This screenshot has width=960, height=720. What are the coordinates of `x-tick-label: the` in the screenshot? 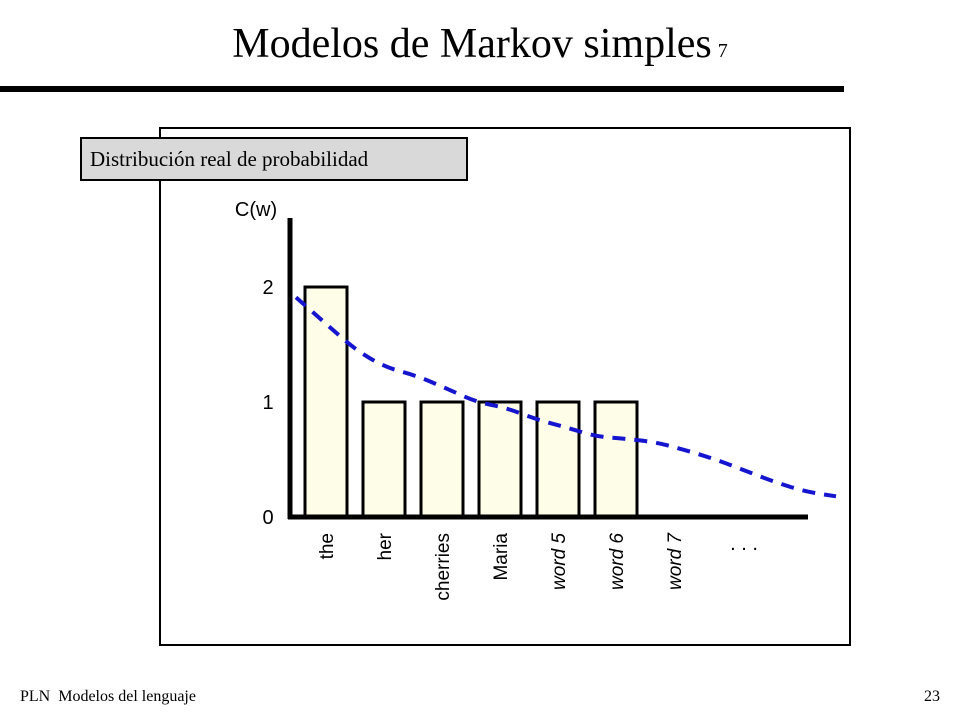 It's located at (327, 546).